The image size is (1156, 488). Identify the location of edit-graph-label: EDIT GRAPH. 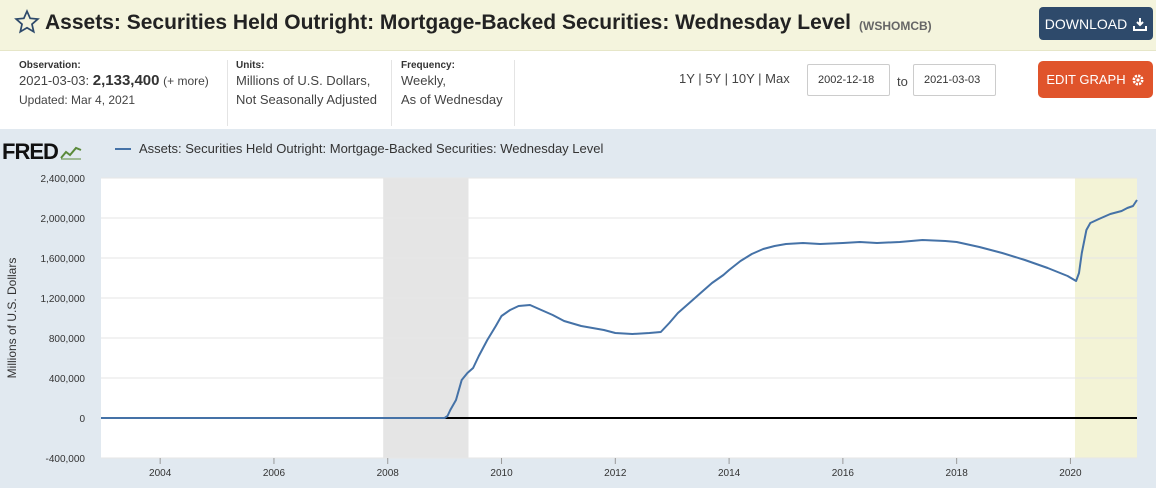
(1086, 79).